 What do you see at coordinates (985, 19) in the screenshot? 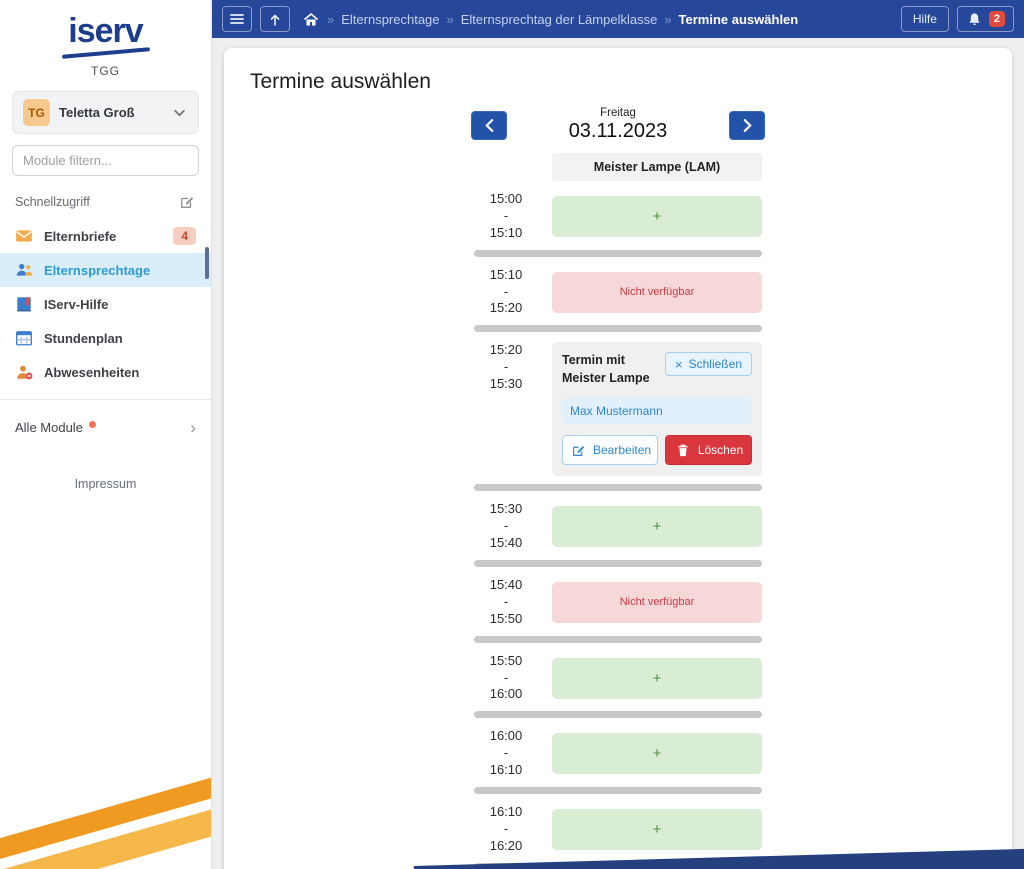
I see `notifications-button: 2` at bounding box center [985, 19].